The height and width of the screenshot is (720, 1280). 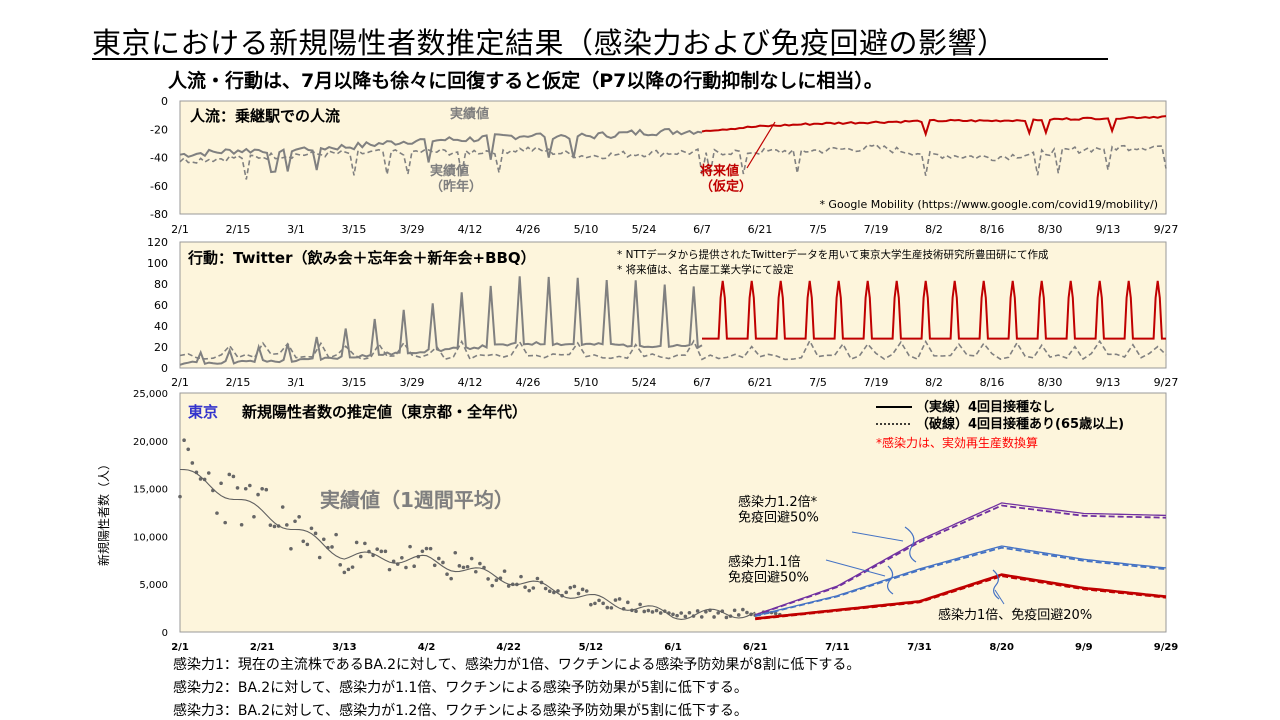 I want to click on mobility-future-pointer, so click(x=761, y=145).